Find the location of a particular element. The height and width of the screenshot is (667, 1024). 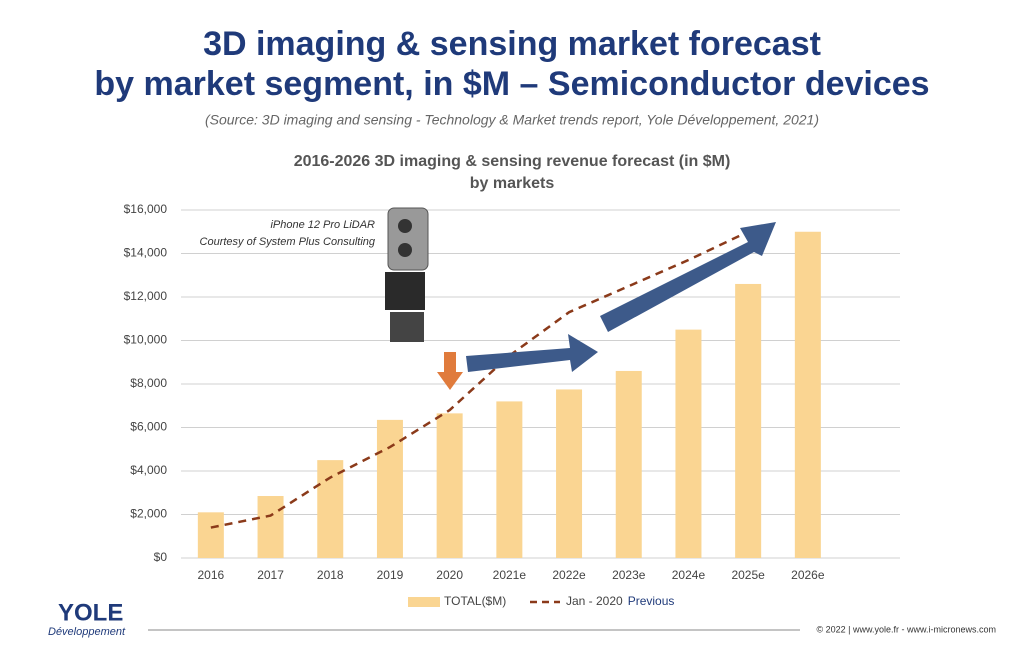

x-tick-label: 2018 is located at coordinates (330, 575).